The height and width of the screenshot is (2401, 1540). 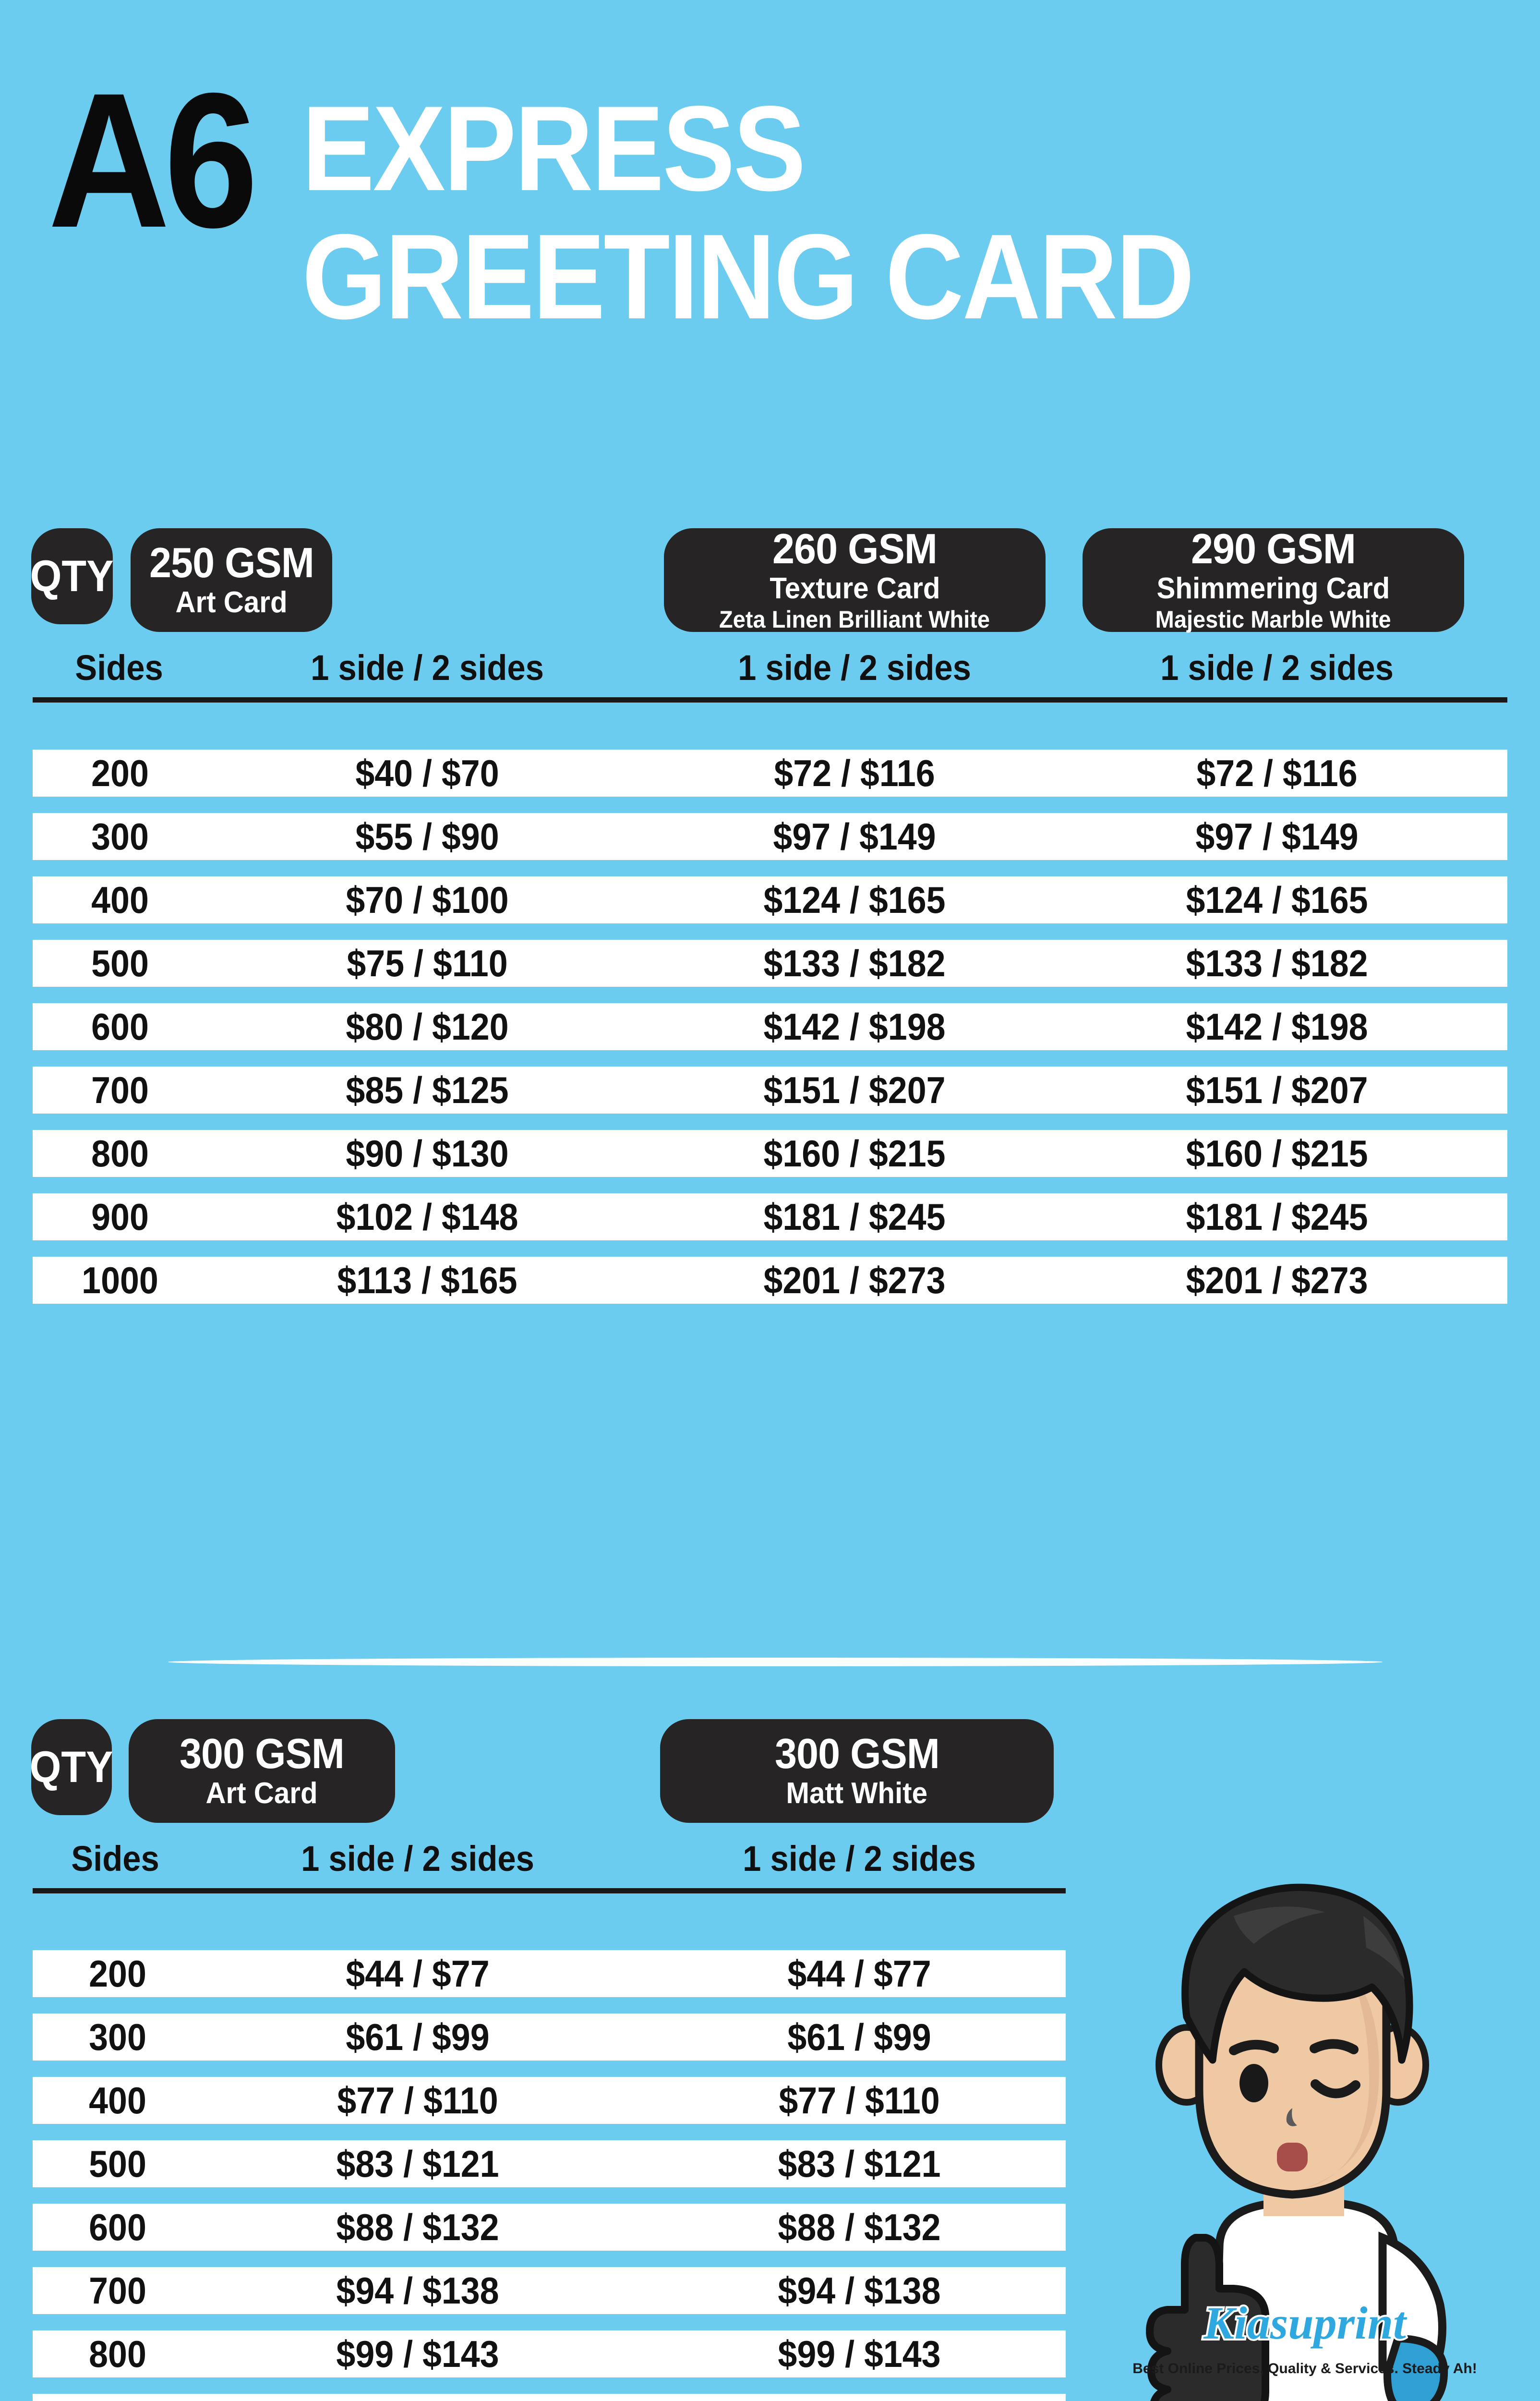 I want to click on row-price-cell: $124 / $165, so click(x=1277, y=900).